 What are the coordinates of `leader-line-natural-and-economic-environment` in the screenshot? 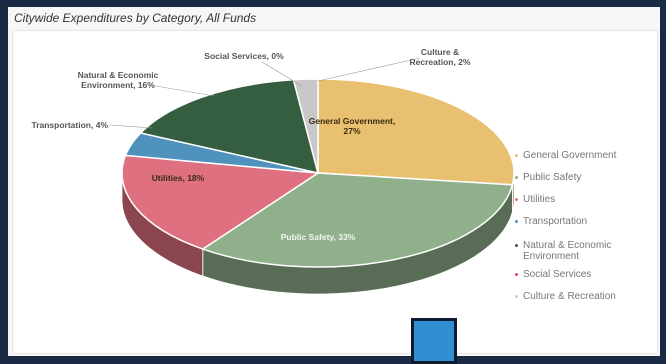 It's located at (182, 90).